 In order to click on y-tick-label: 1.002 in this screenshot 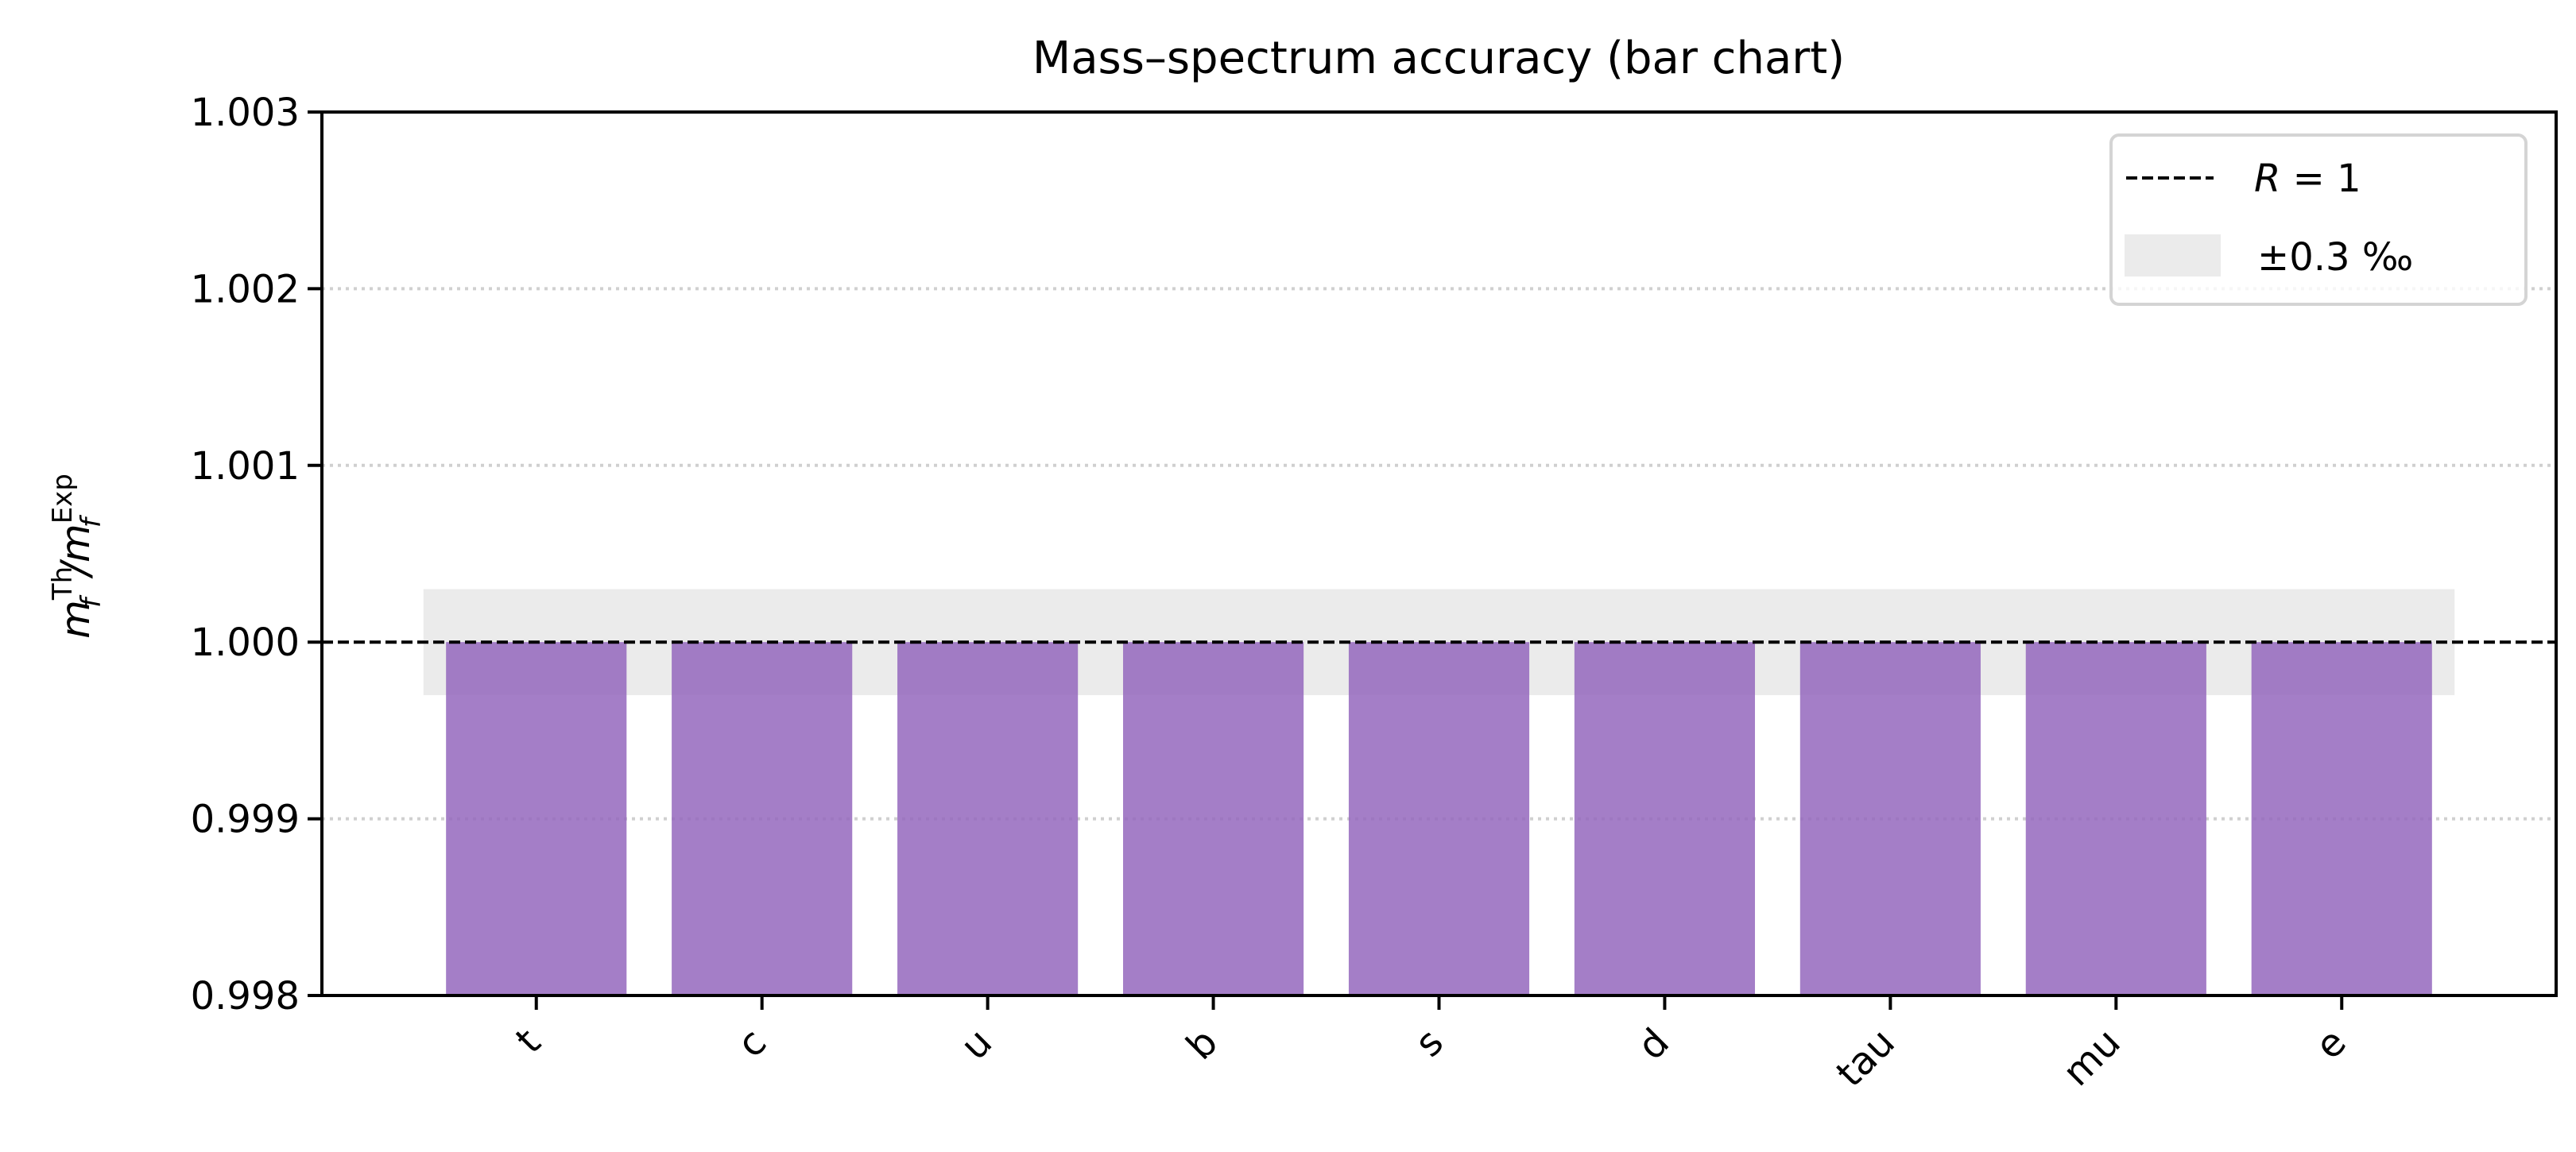, I will do `click(245, 289)`.